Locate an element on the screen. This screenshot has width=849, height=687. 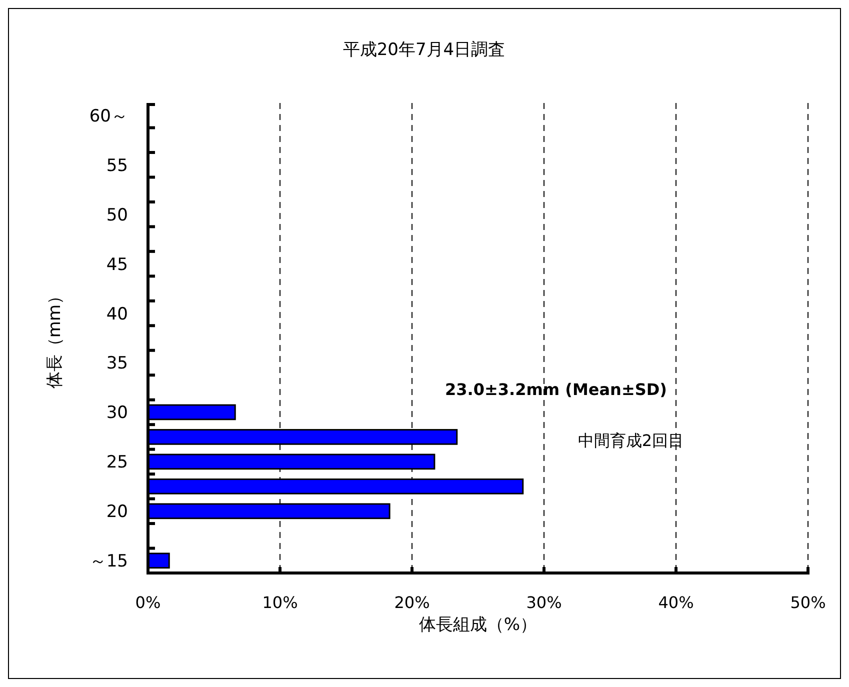
x-tick-label: 20% is located at coordinates (412, 602).